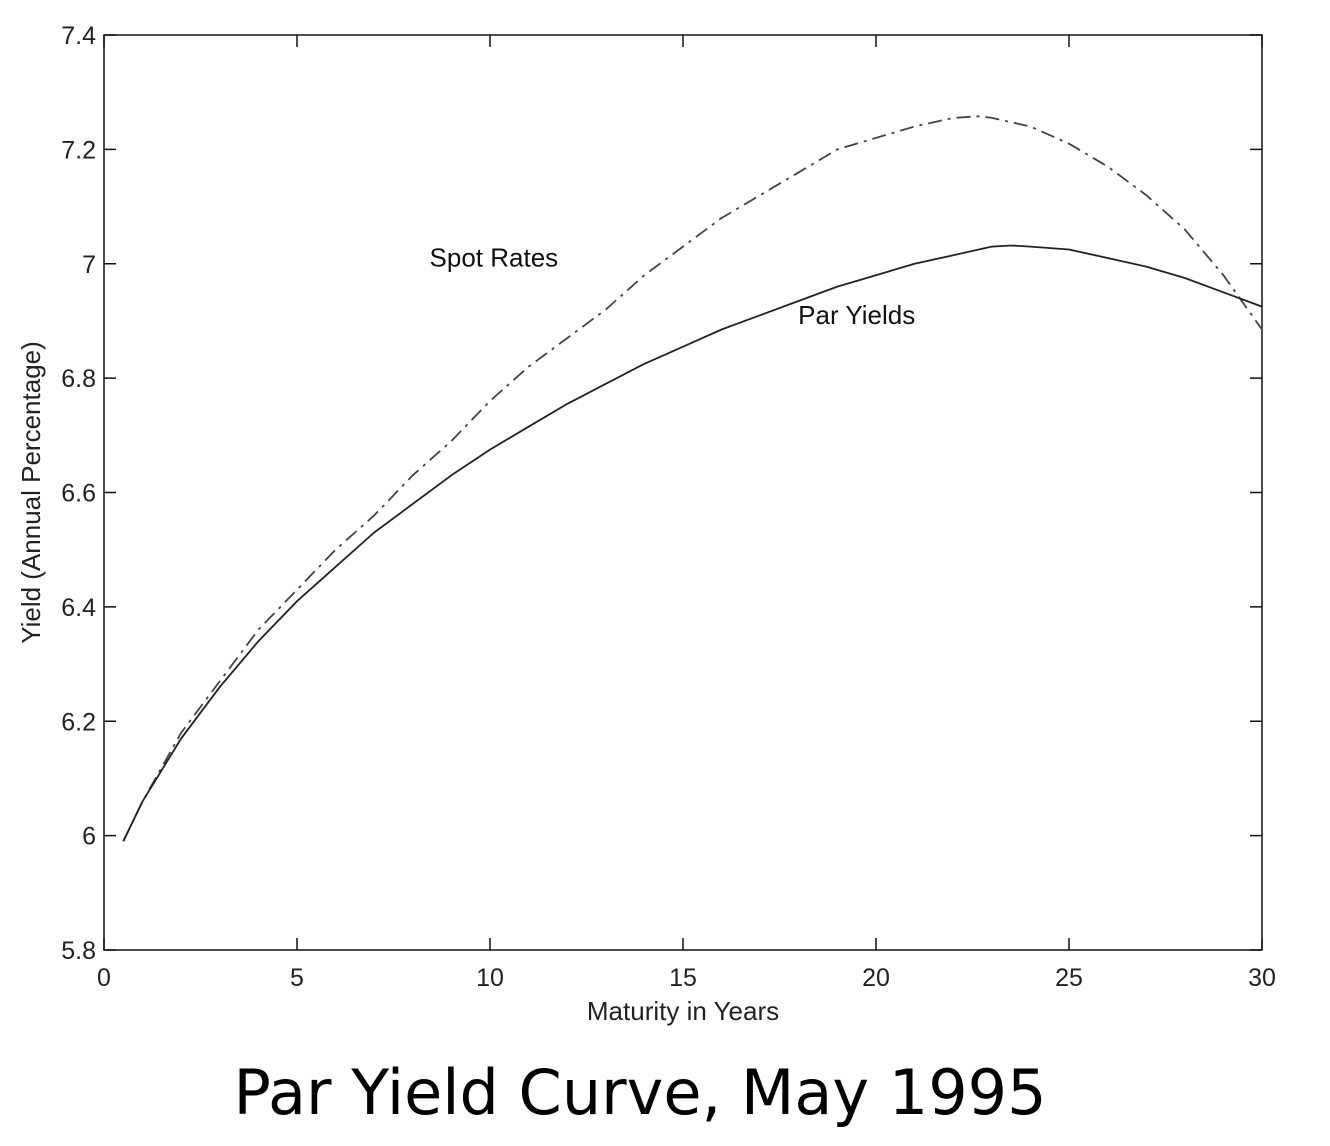  Describe the element at coordinates (78, 494) in the screenshot. I see `y-tick-label: 6.6` at that location.